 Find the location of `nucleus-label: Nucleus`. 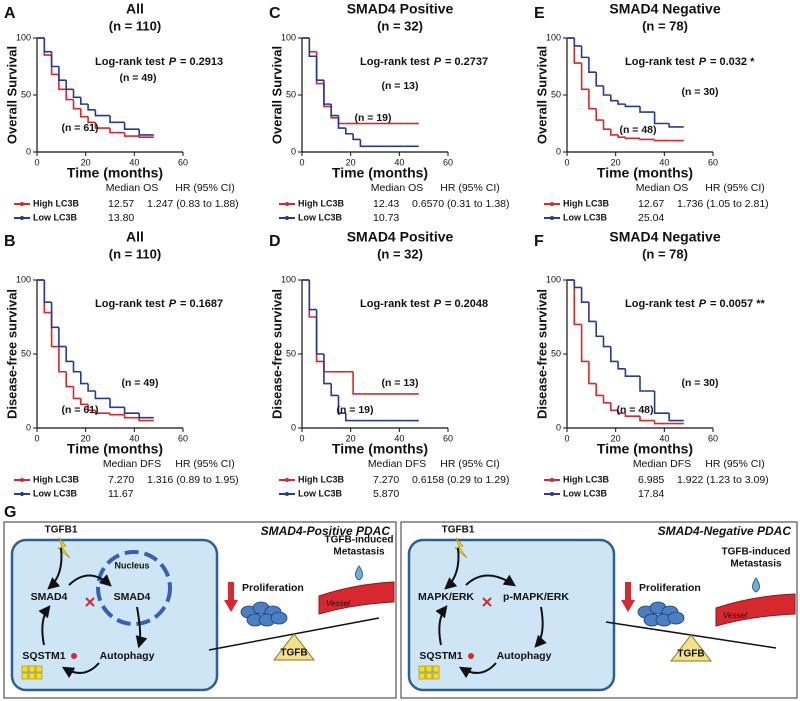

nucleus-label: Nucleus is located at coordinates (131, 565).